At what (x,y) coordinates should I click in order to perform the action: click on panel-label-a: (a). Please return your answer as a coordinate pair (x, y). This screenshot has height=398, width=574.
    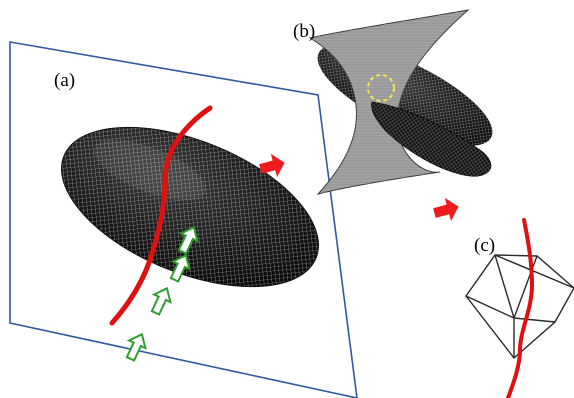
    Looking at the image, I should click on (65, 80).